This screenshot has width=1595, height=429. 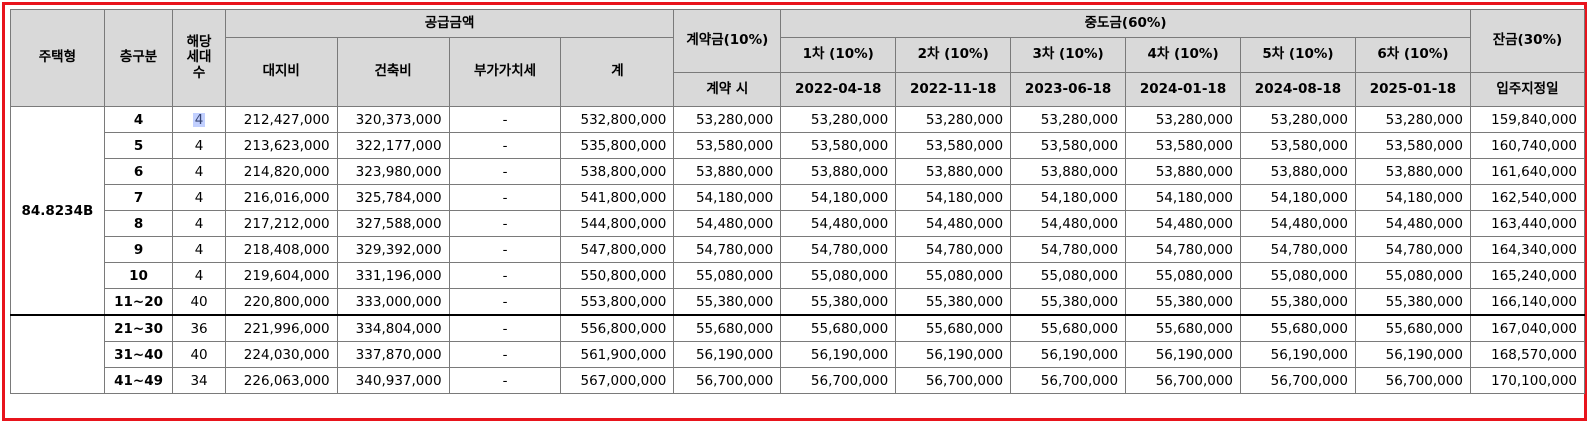 I want to click on balance-cell: 160,740,000, so click(x=1527, y=145).